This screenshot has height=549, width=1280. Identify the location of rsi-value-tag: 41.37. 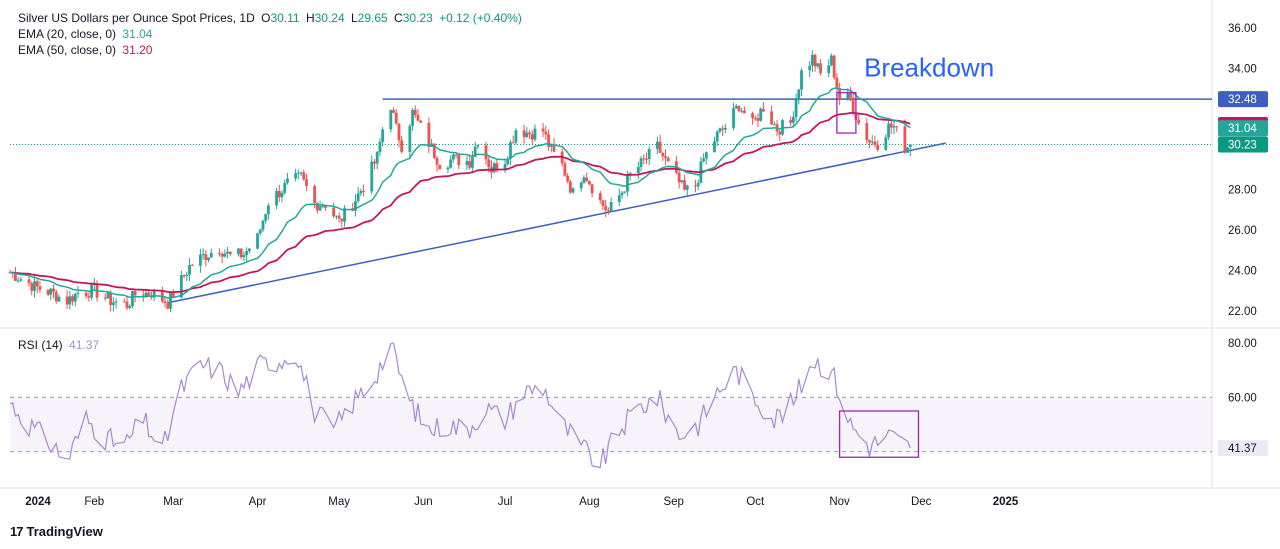
(1243, 448).